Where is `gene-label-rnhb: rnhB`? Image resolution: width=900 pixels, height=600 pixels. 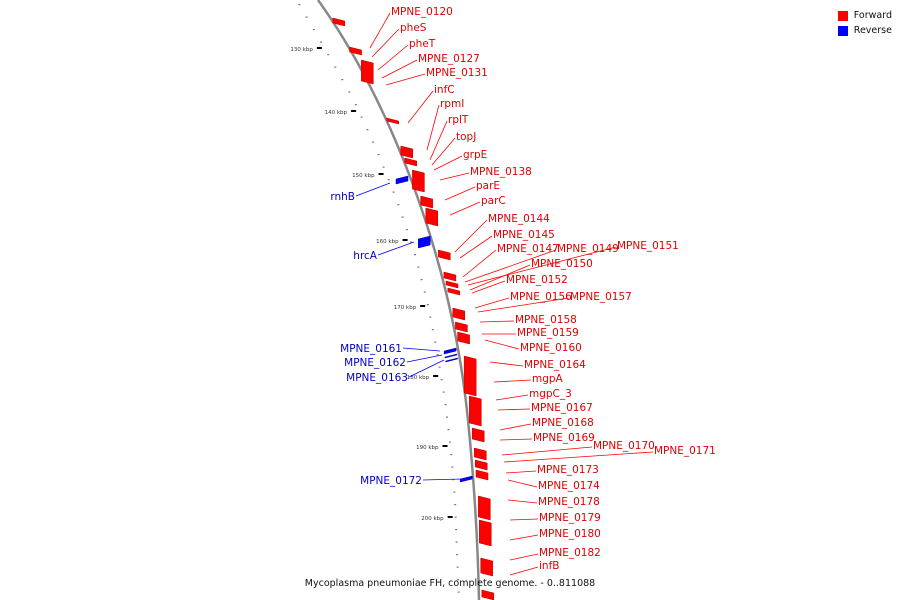
gene-label-rnhb: rnhB is located at coordinates (342, 197).